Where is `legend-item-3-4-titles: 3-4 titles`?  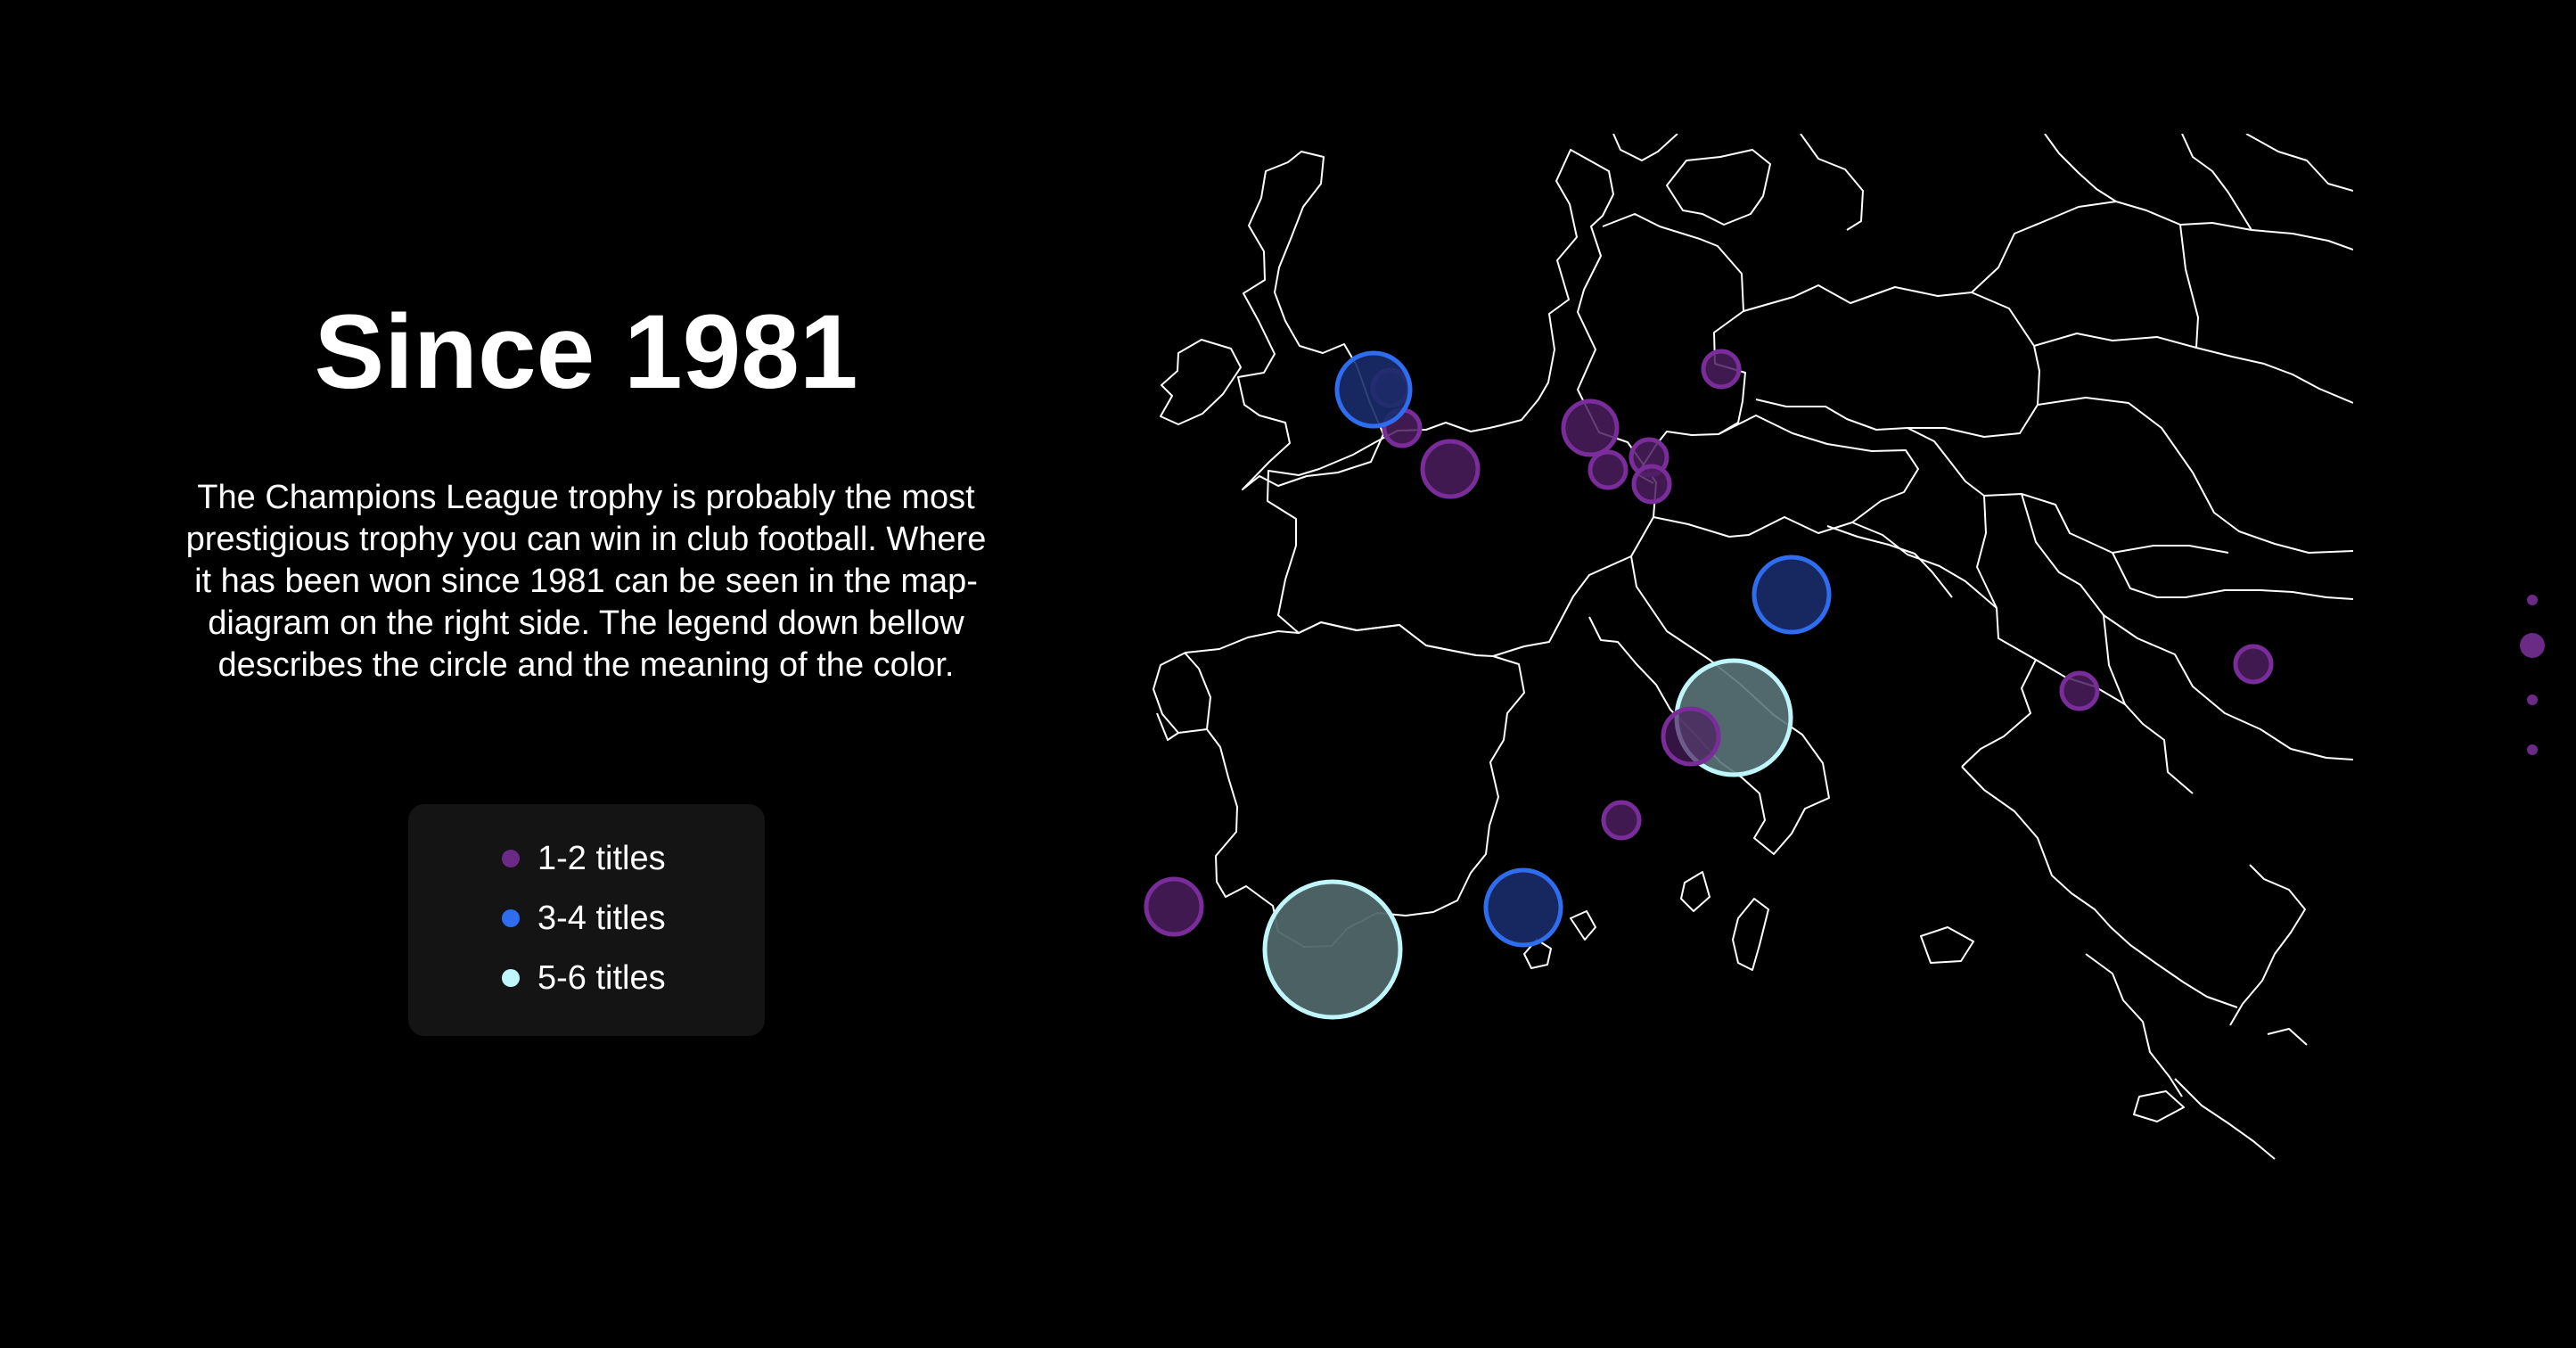
legend-item-3-4-titles: 3-4 titles is located at coordinates (584, 919).